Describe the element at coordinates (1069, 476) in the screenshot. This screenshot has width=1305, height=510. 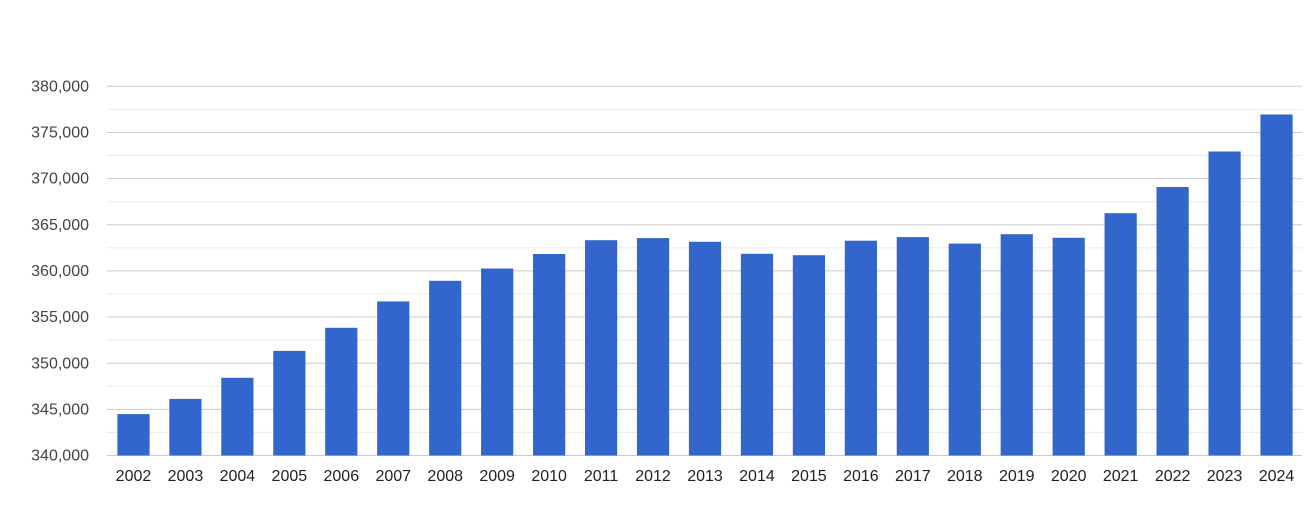
I see `svg-text: 2020` at that location.